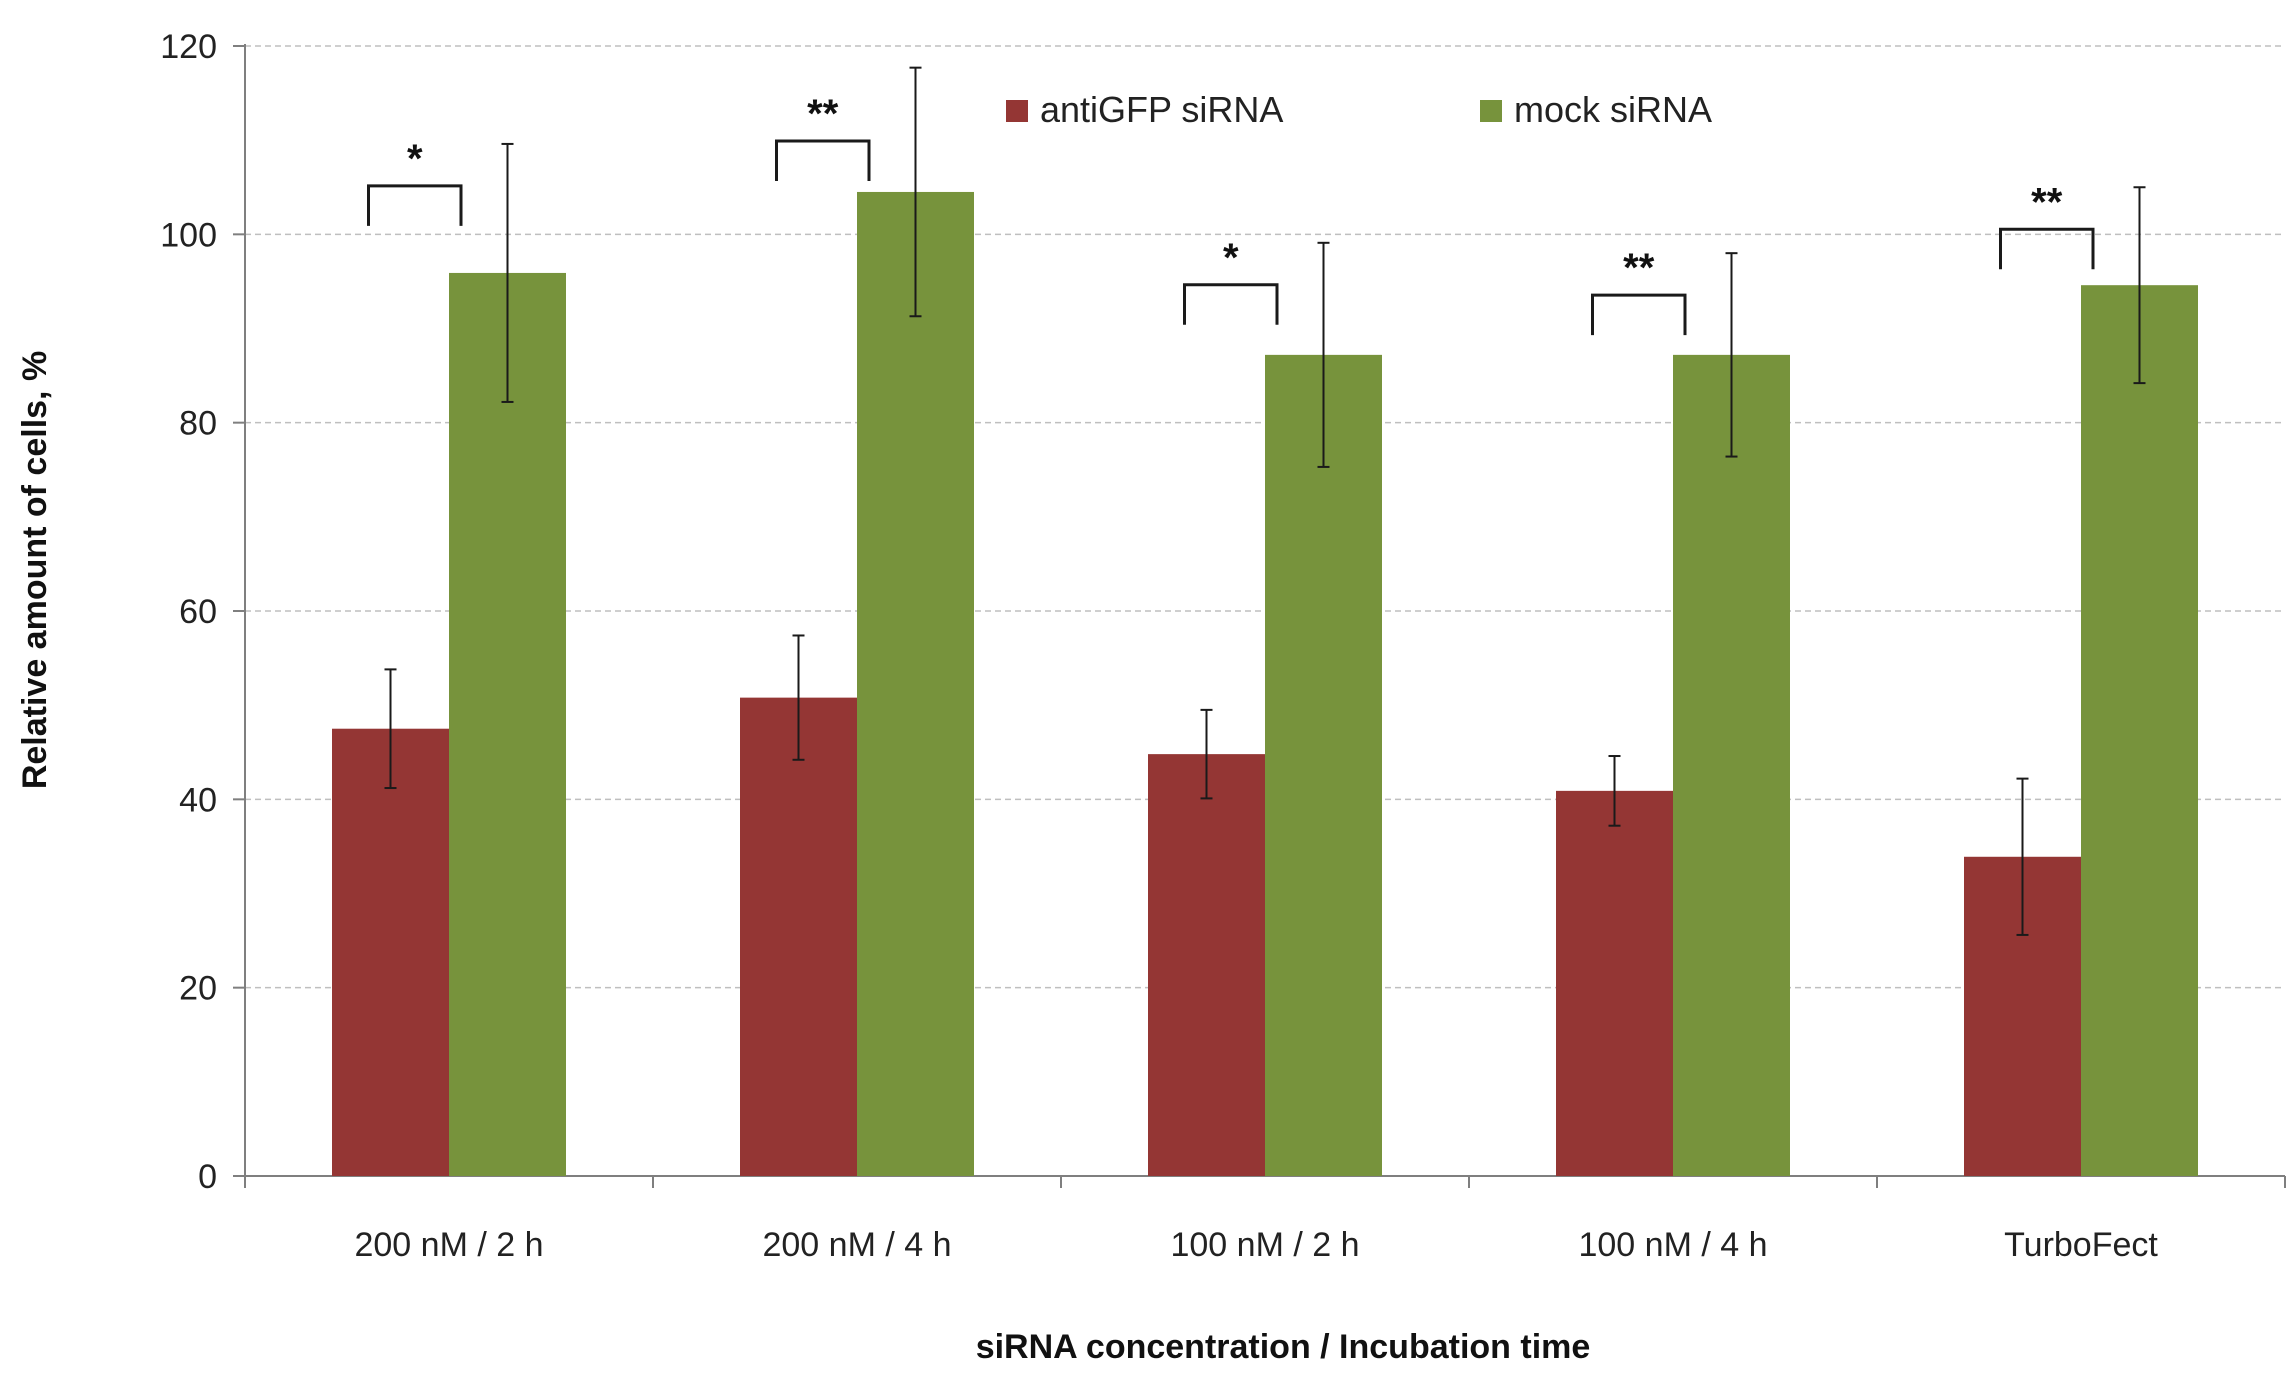 The image size is (2295, 1376). I want to click on significance-label-1: **, so click(823, 114).